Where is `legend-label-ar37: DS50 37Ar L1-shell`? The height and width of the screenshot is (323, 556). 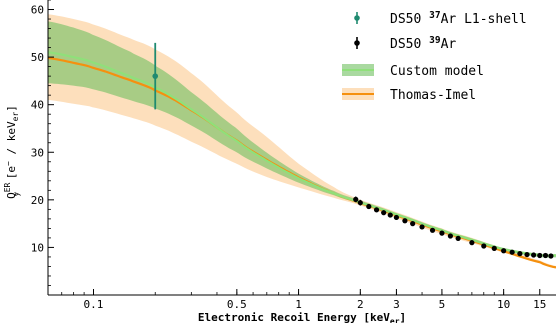 legend-label-ar37: DS50 37Ar L1-shell is located at coordinates (458, 18).